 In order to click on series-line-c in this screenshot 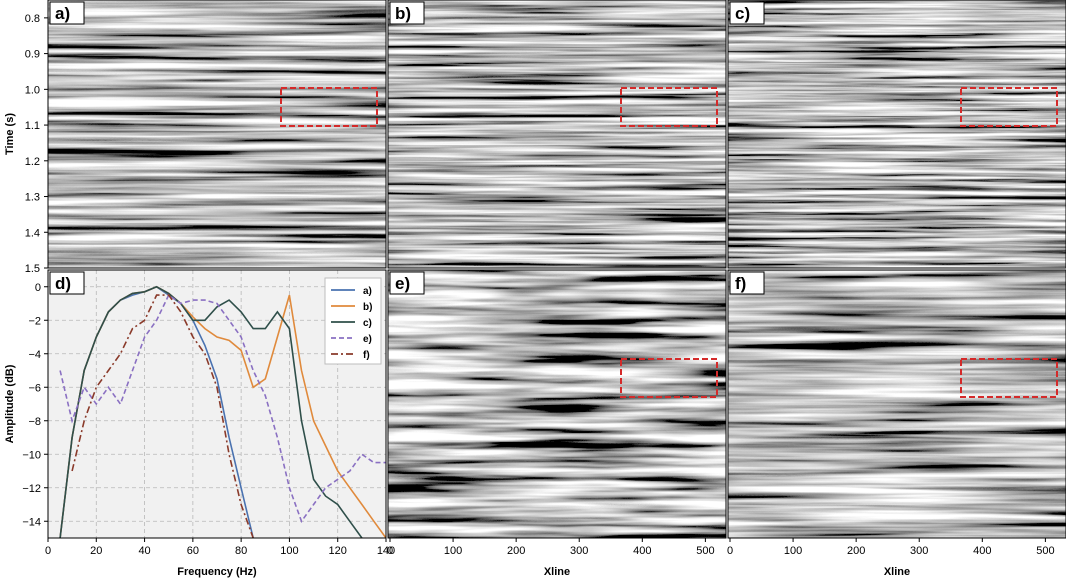, I will do `click(211, 412)`.